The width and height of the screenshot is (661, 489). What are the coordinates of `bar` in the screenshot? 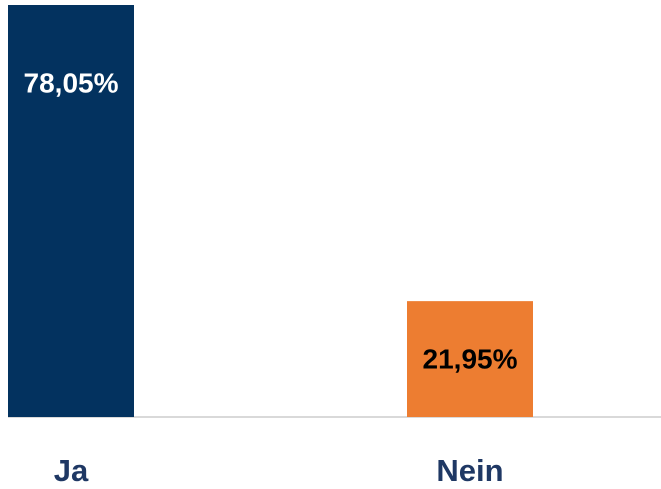 It's located at (470, 359).